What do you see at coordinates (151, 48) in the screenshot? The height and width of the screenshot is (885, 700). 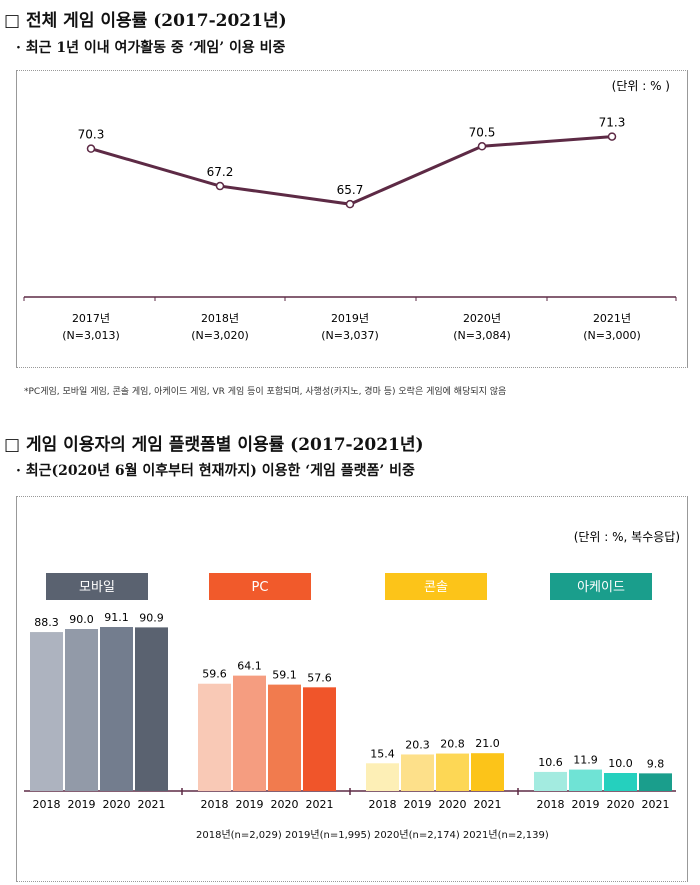 I see `section1-subtitle: · 최근 1년 이내 여가활동 중 ‘게임’ 이용 비중` at bounding box center [151, 48].